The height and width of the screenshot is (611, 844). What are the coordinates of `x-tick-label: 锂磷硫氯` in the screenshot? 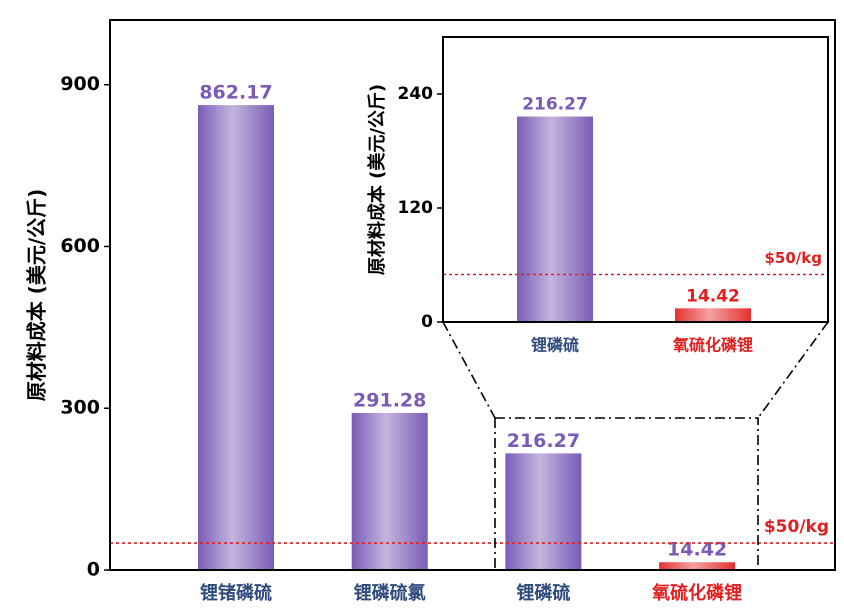 It's located at (390, 593).